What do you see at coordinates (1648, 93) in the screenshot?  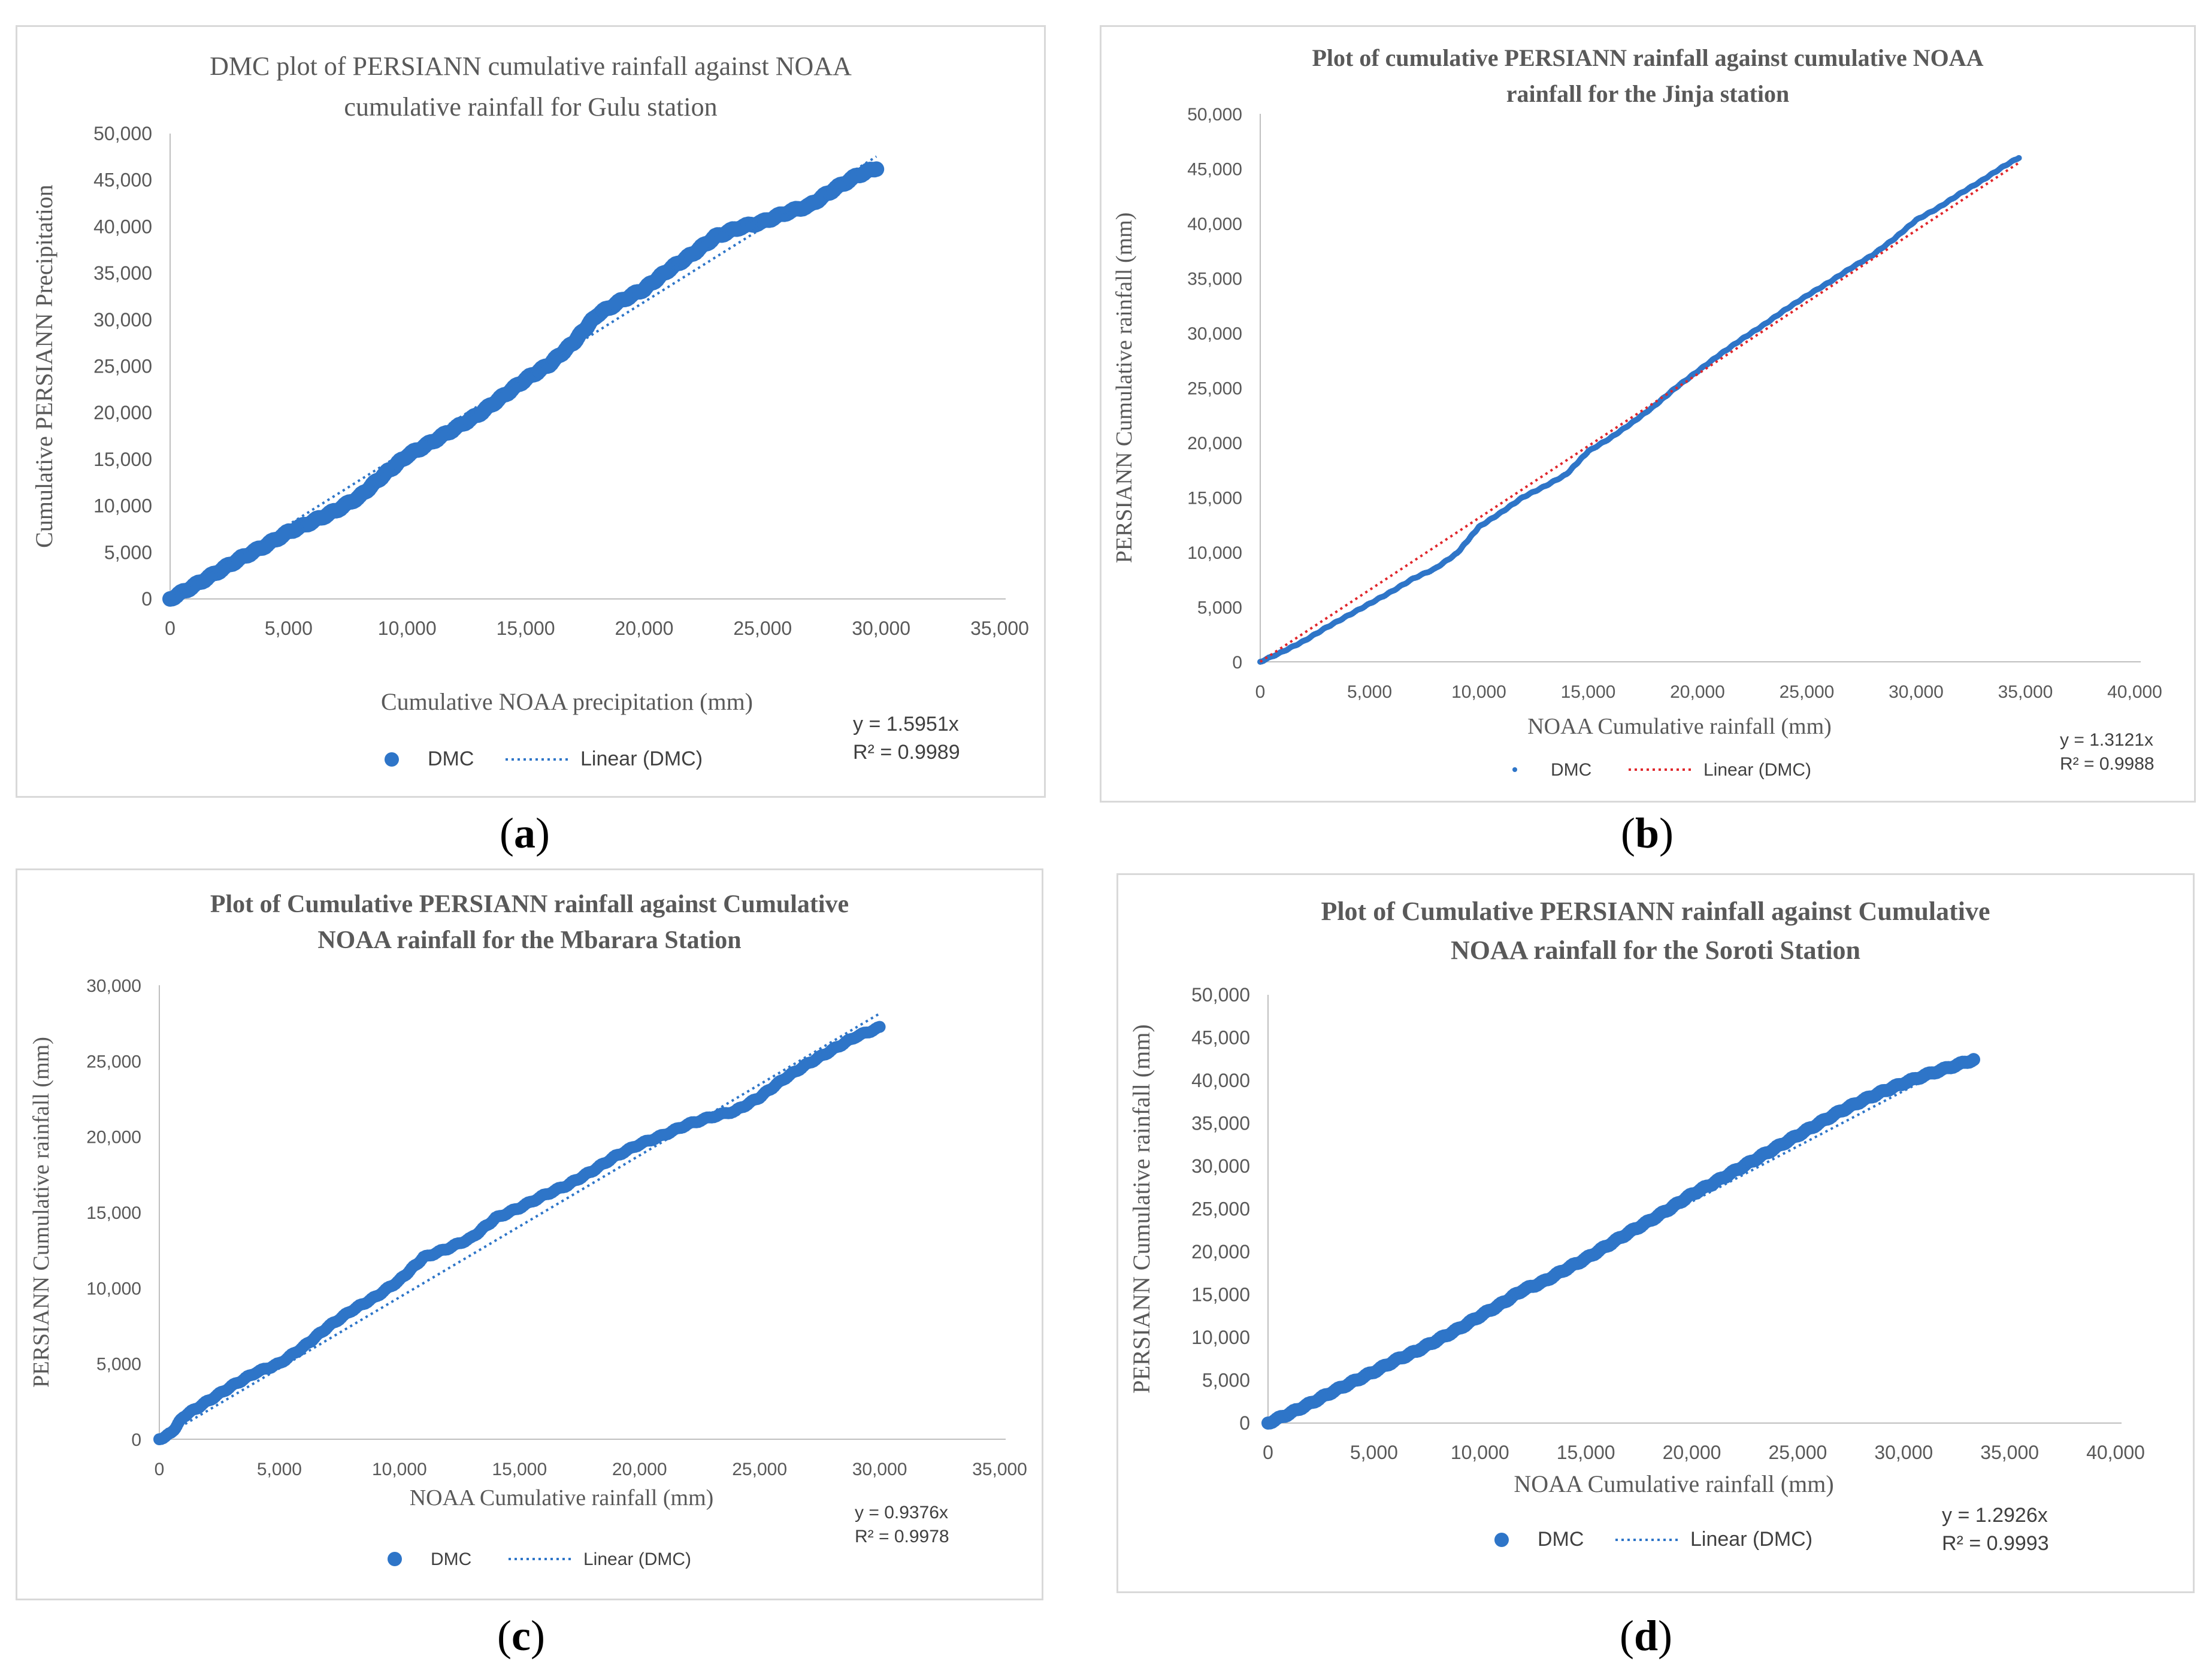 I see `chart-title-line: rainfall for the Jinja station` at bounding box center [1648, 93].